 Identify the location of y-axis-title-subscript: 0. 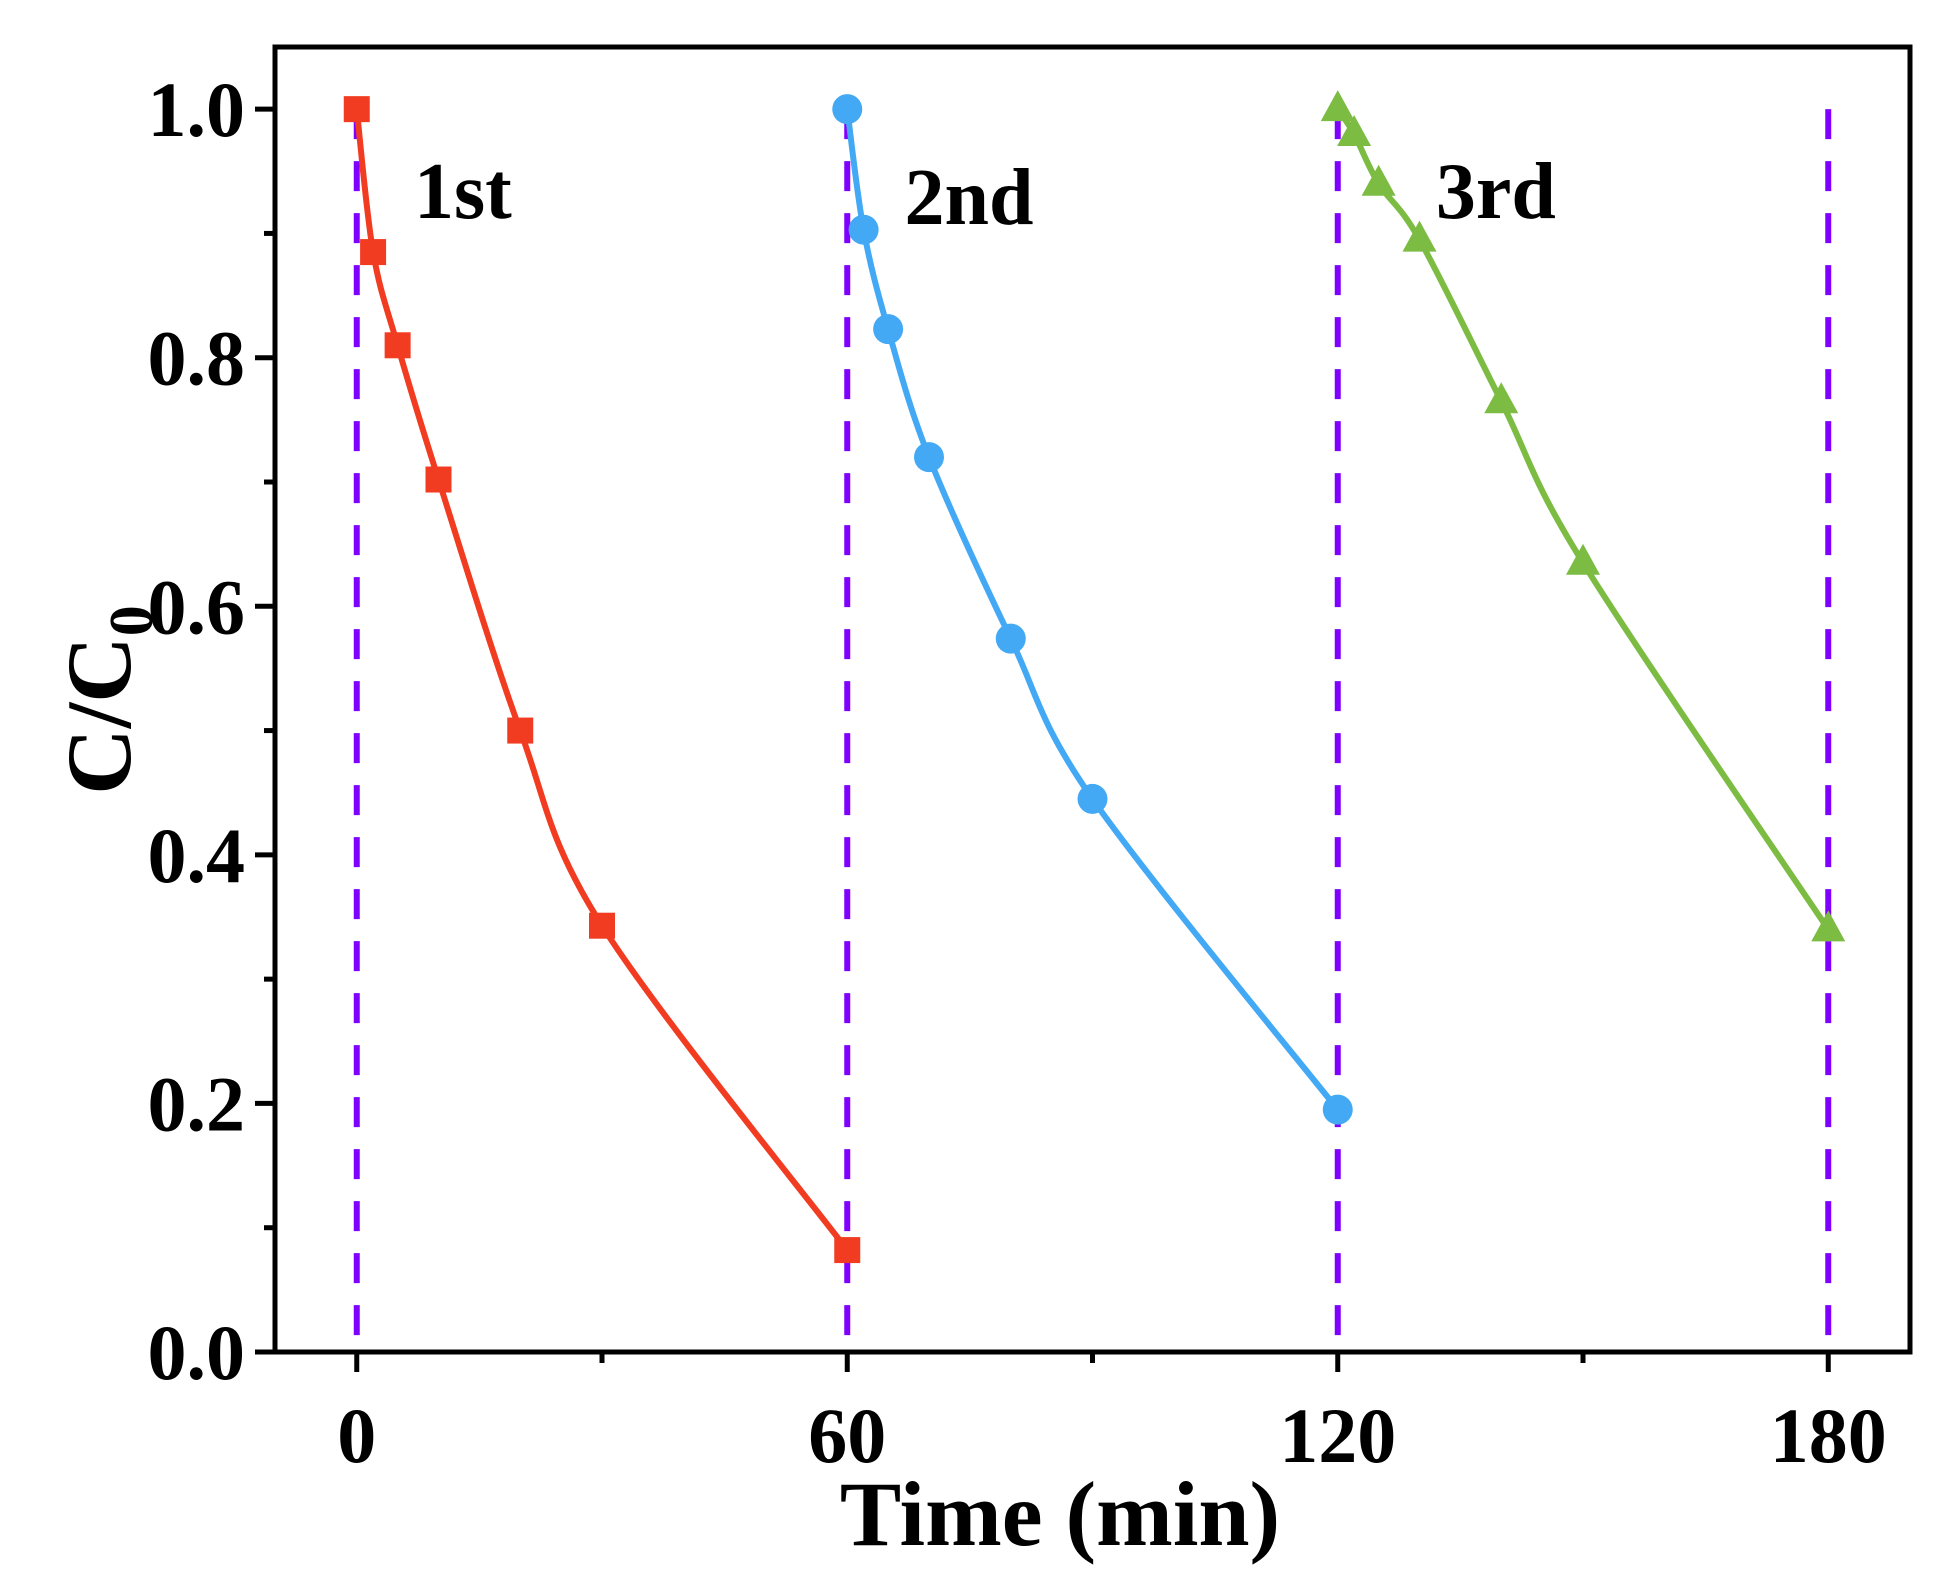
(132, 620).